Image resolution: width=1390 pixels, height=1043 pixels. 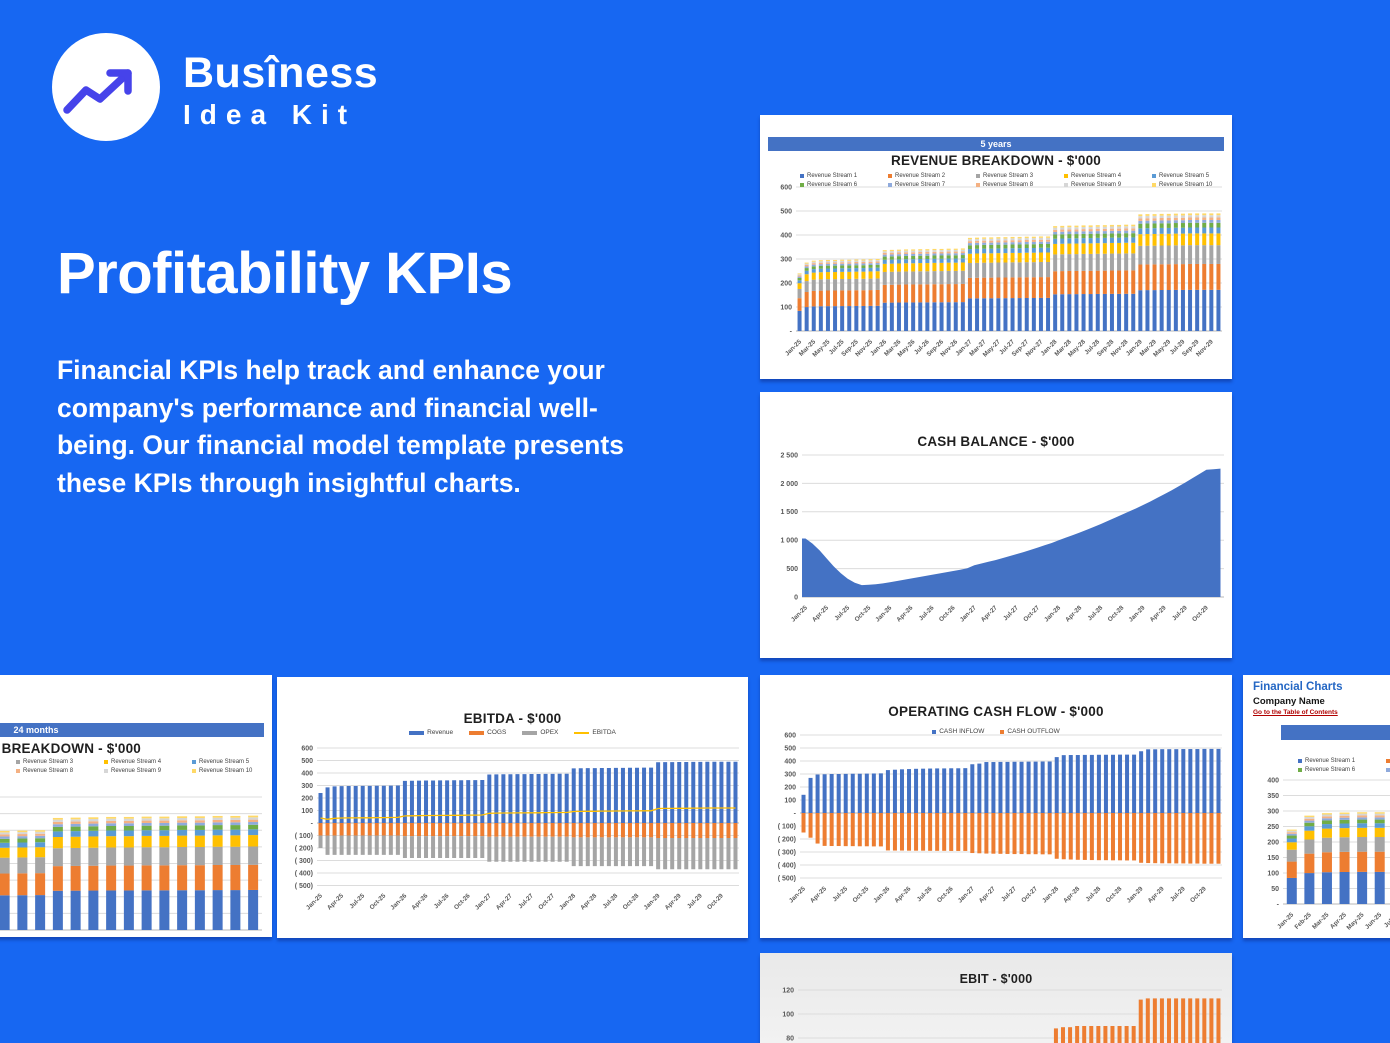 I want to click on legend-item: Revenue Stream 1, so click(x=844, y=176).